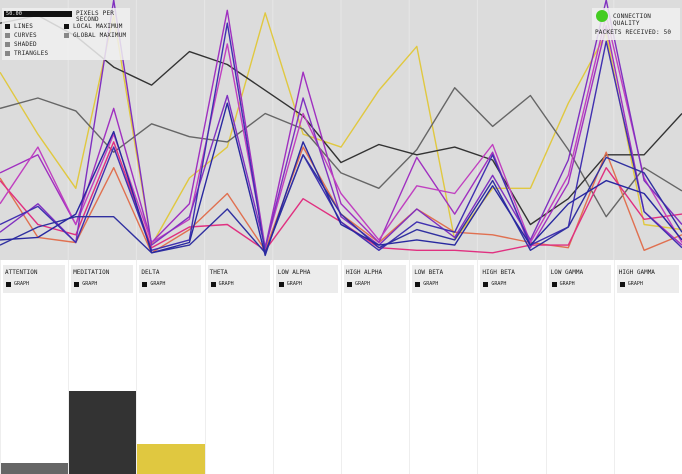 Image resolution: width=682 pixels, height=474 pixels. What do you see at coordinates (95, 16) in the screenshot?
I see `speed-label: PIXELS PER SECOND` at bounding box center [95, 16].